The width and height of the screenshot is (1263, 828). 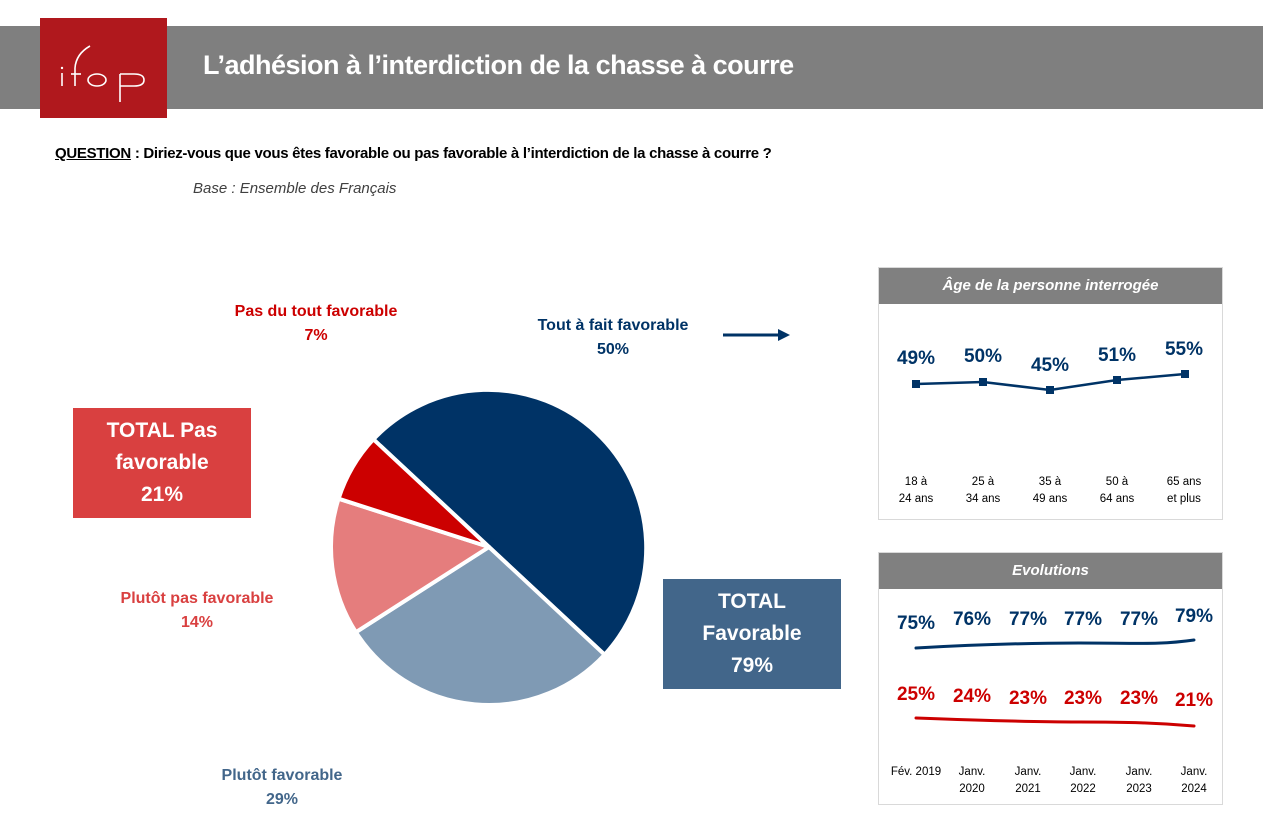 I want to click on evolution-tick: Janv. 2024, so click(x=1194, y=780).